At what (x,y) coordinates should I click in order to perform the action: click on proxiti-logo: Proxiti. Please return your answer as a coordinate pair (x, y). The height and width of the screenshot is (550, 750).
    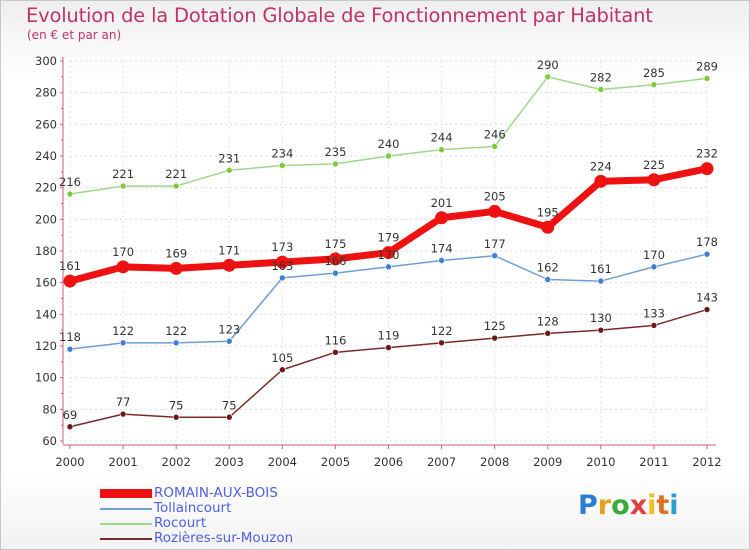
    Looking at the image, I should click on (628, 505).